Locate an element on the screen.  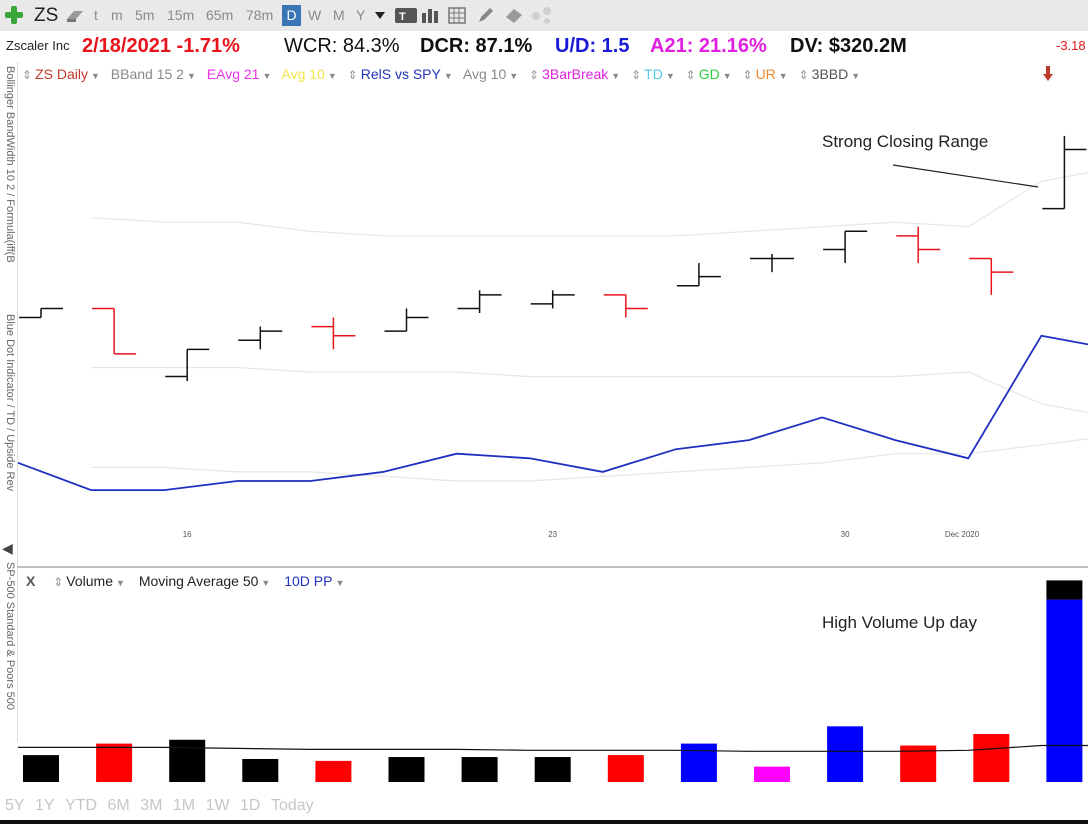
bottom-border is located at coordinates (544, 822).